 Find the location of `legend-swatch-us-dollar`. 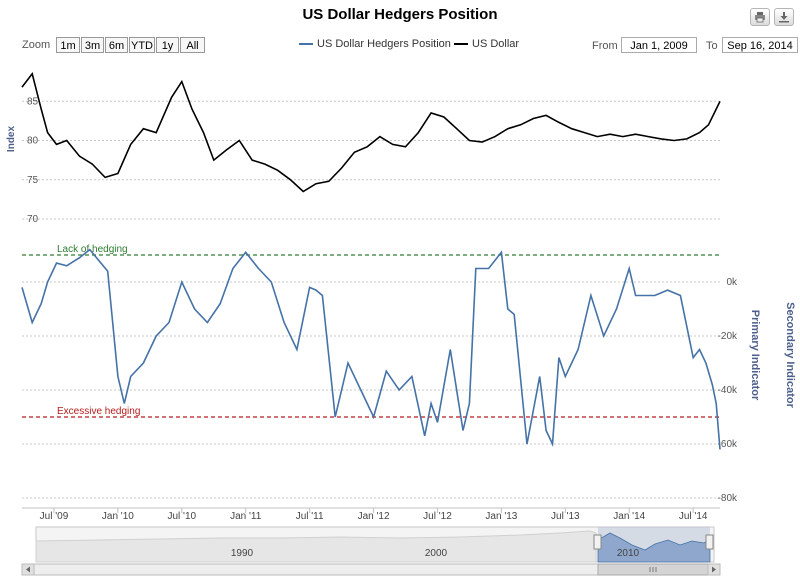

legend-swatch-us-dollar is located at coordinates (461, 44).